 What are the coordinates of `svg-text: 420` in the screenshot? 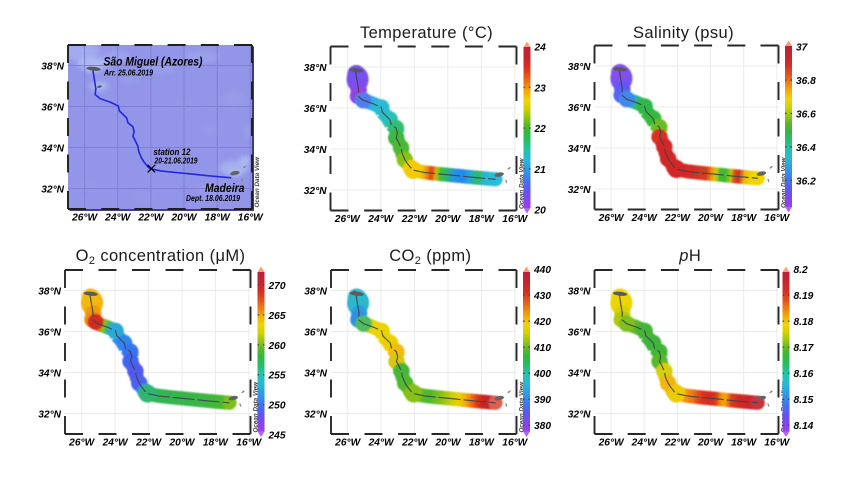 It's located at (542, 322).